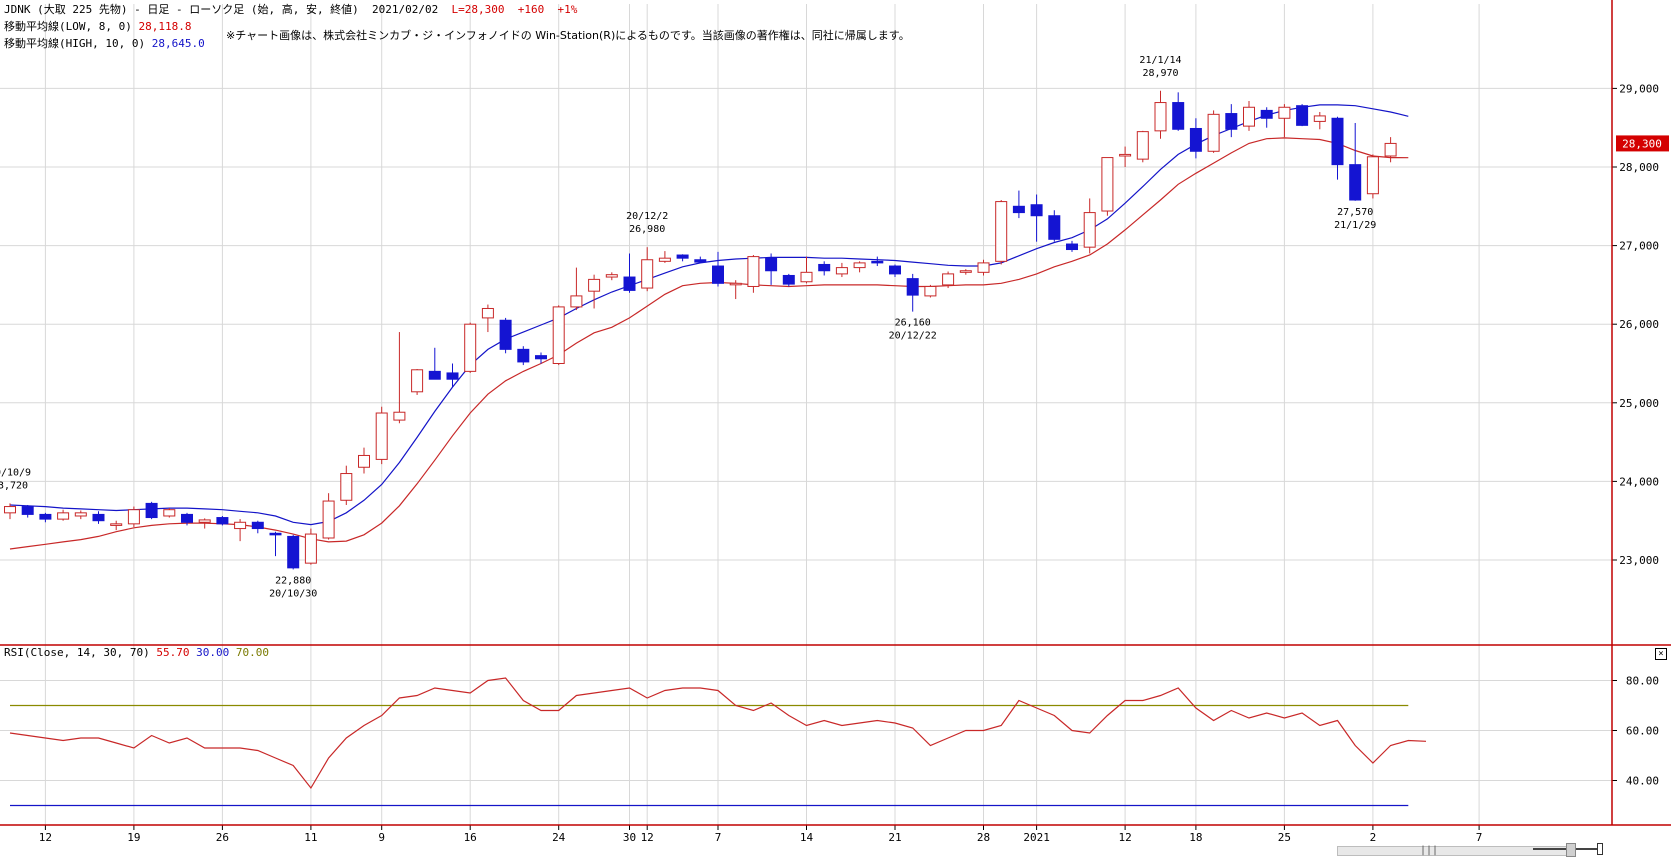  What do you see at coordinates (1284, 837) in the screenshot?
I see `time-tick-label: 25` at bounding box center [1284, 837].